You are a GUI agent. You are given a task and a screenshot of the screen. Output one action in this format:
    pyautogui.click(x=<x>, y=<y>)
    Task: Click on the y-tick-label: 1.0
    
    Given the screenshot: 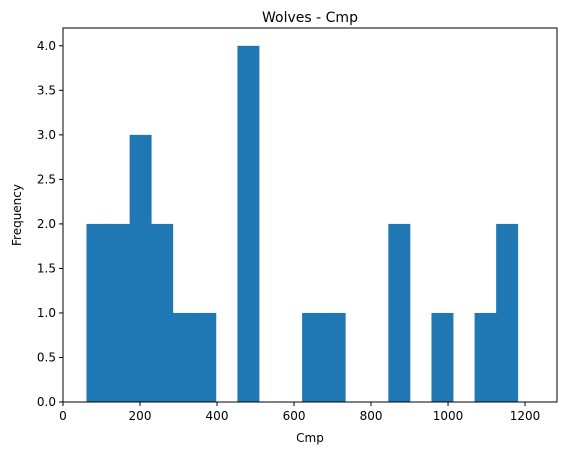 What is the action you would take?
    pyautogui.click(x=46, y=313)
    